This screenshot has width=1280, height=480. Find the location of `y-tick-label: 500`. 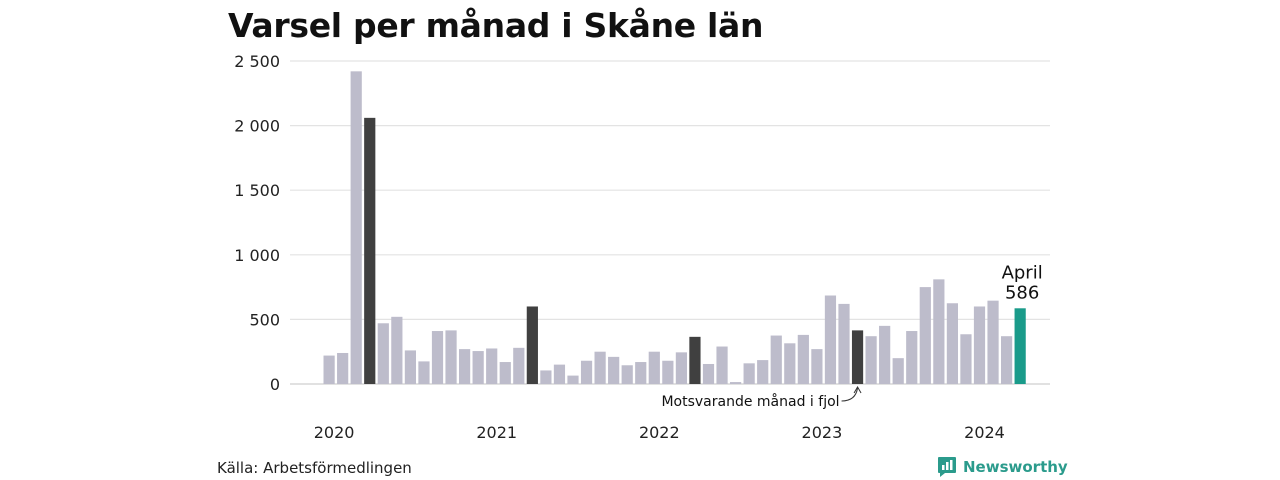

y-tick-label: 500 is located at coordinates (264, 319).